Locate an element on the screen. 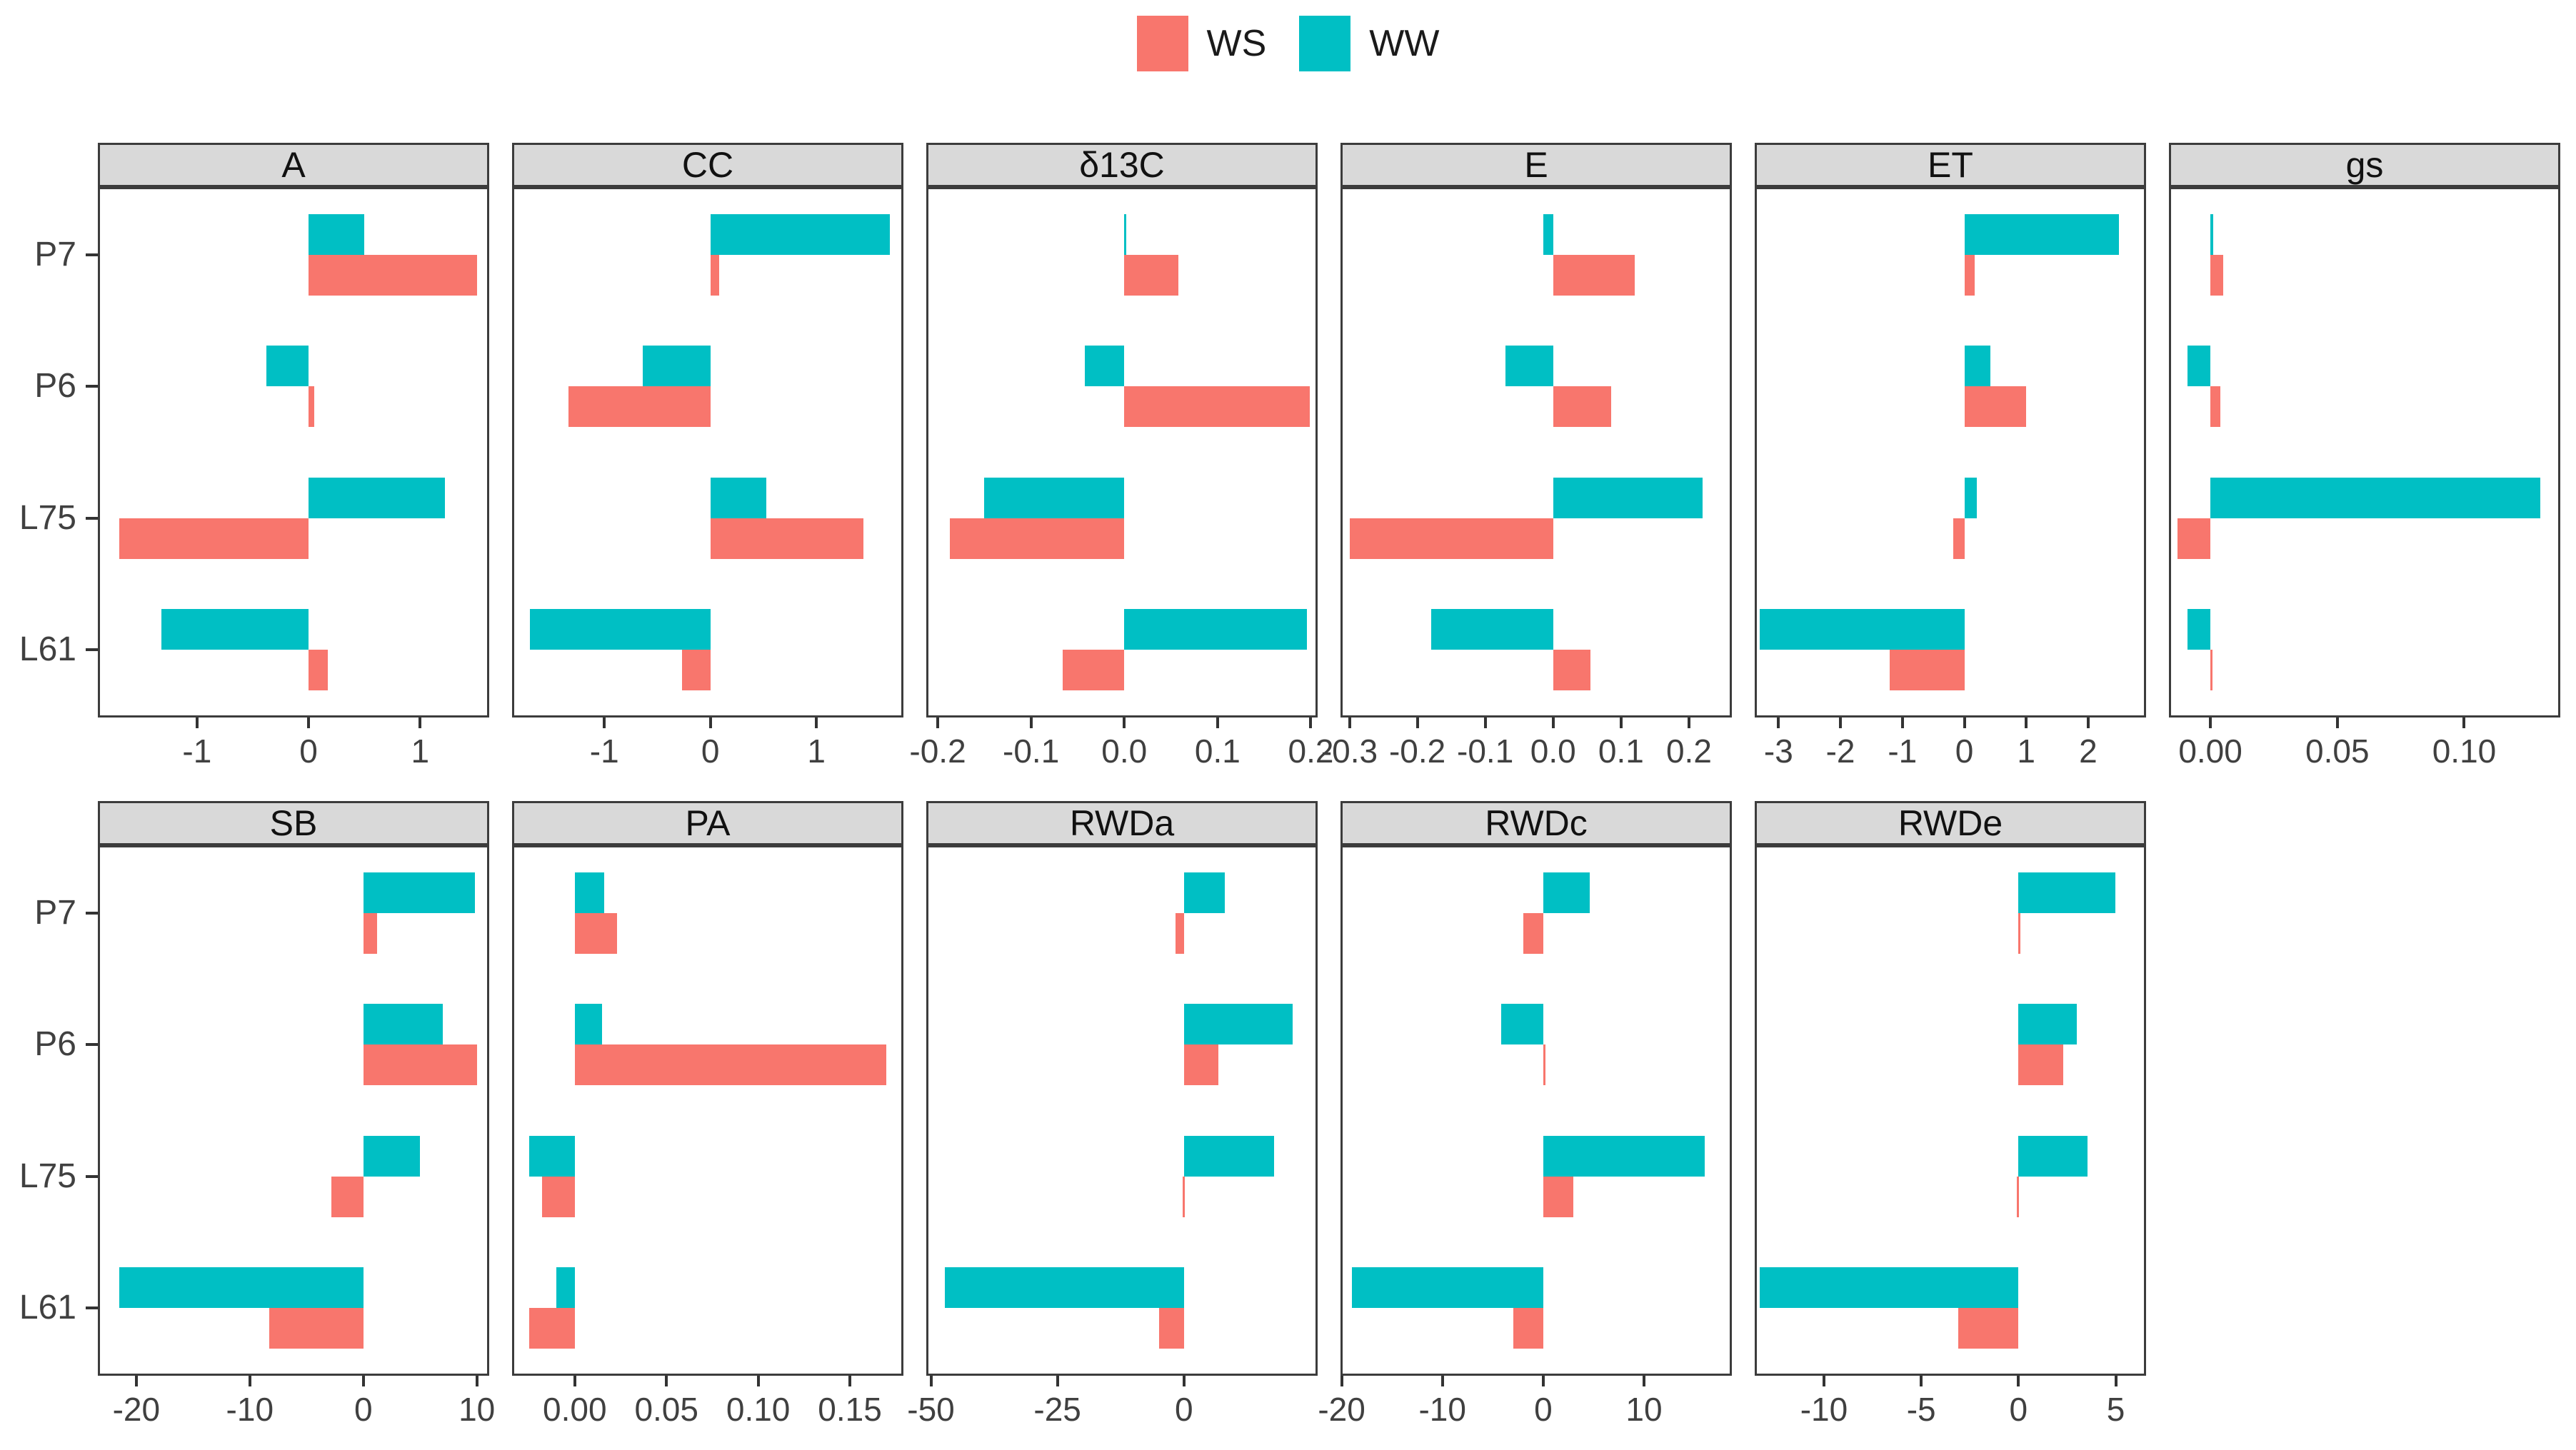  x-axis-tick-label: -10 is located at coordinates (250, 1409).